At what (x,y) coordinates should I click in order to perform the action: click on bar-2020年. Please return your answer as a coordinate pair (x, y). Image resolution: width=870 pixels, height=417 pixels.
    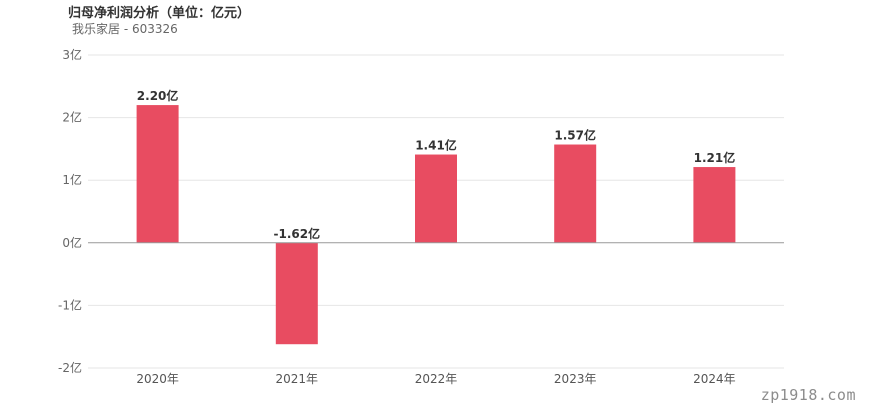
    Looking at the image, I should click on (157, 174).